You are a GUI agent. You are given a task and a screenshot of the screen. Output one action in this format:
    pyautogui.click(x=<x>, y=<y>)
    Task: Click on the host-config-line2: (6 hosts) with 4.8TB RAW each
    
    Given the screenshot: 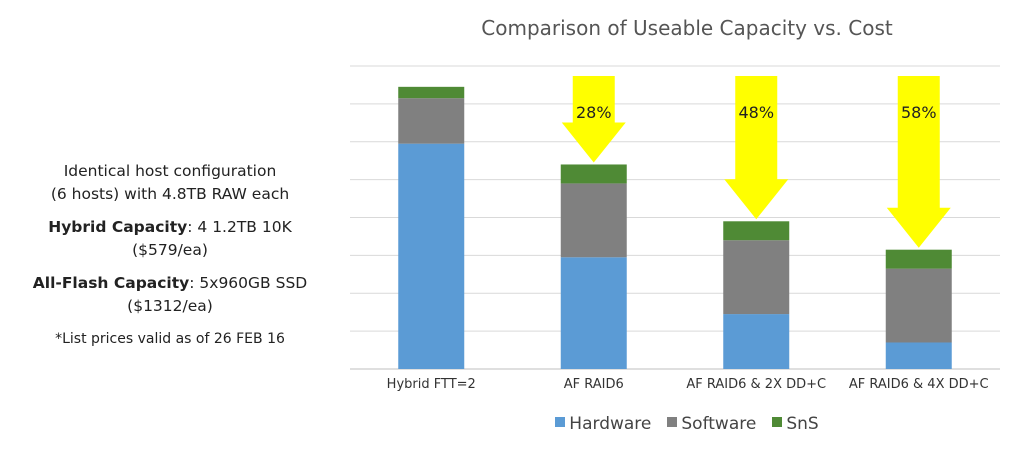 What is the action you would take?
    pyautogui.click(x=170, y=194)
    